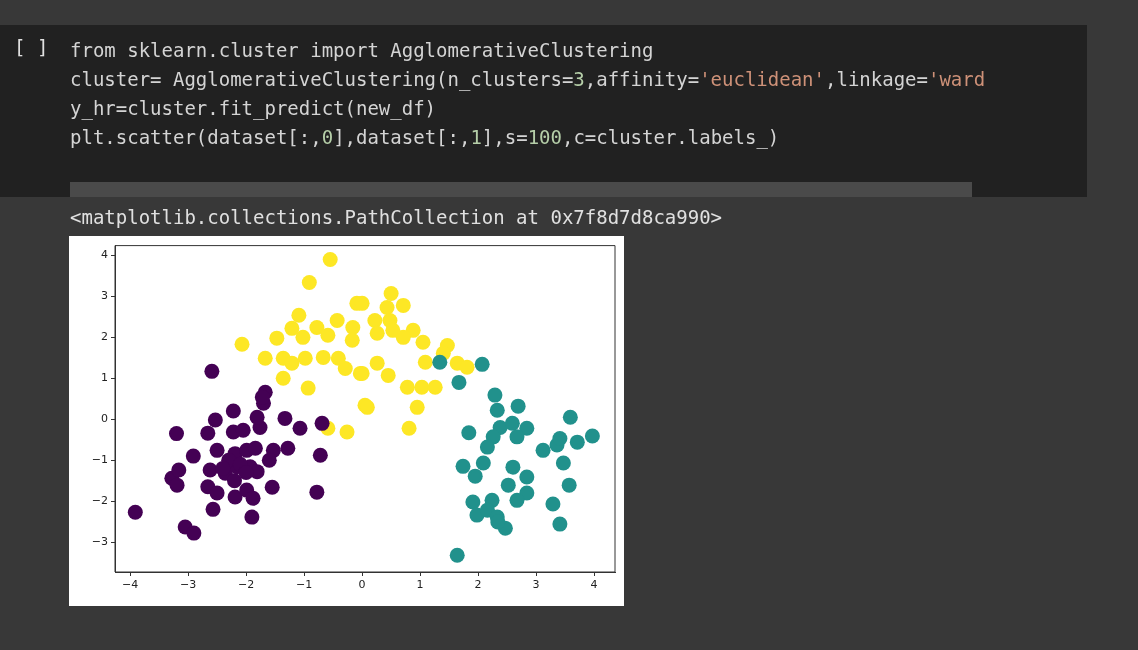 This screenshot has width=1138, height=650. I want to click on y-tick-label: −2, so click(99, 501).